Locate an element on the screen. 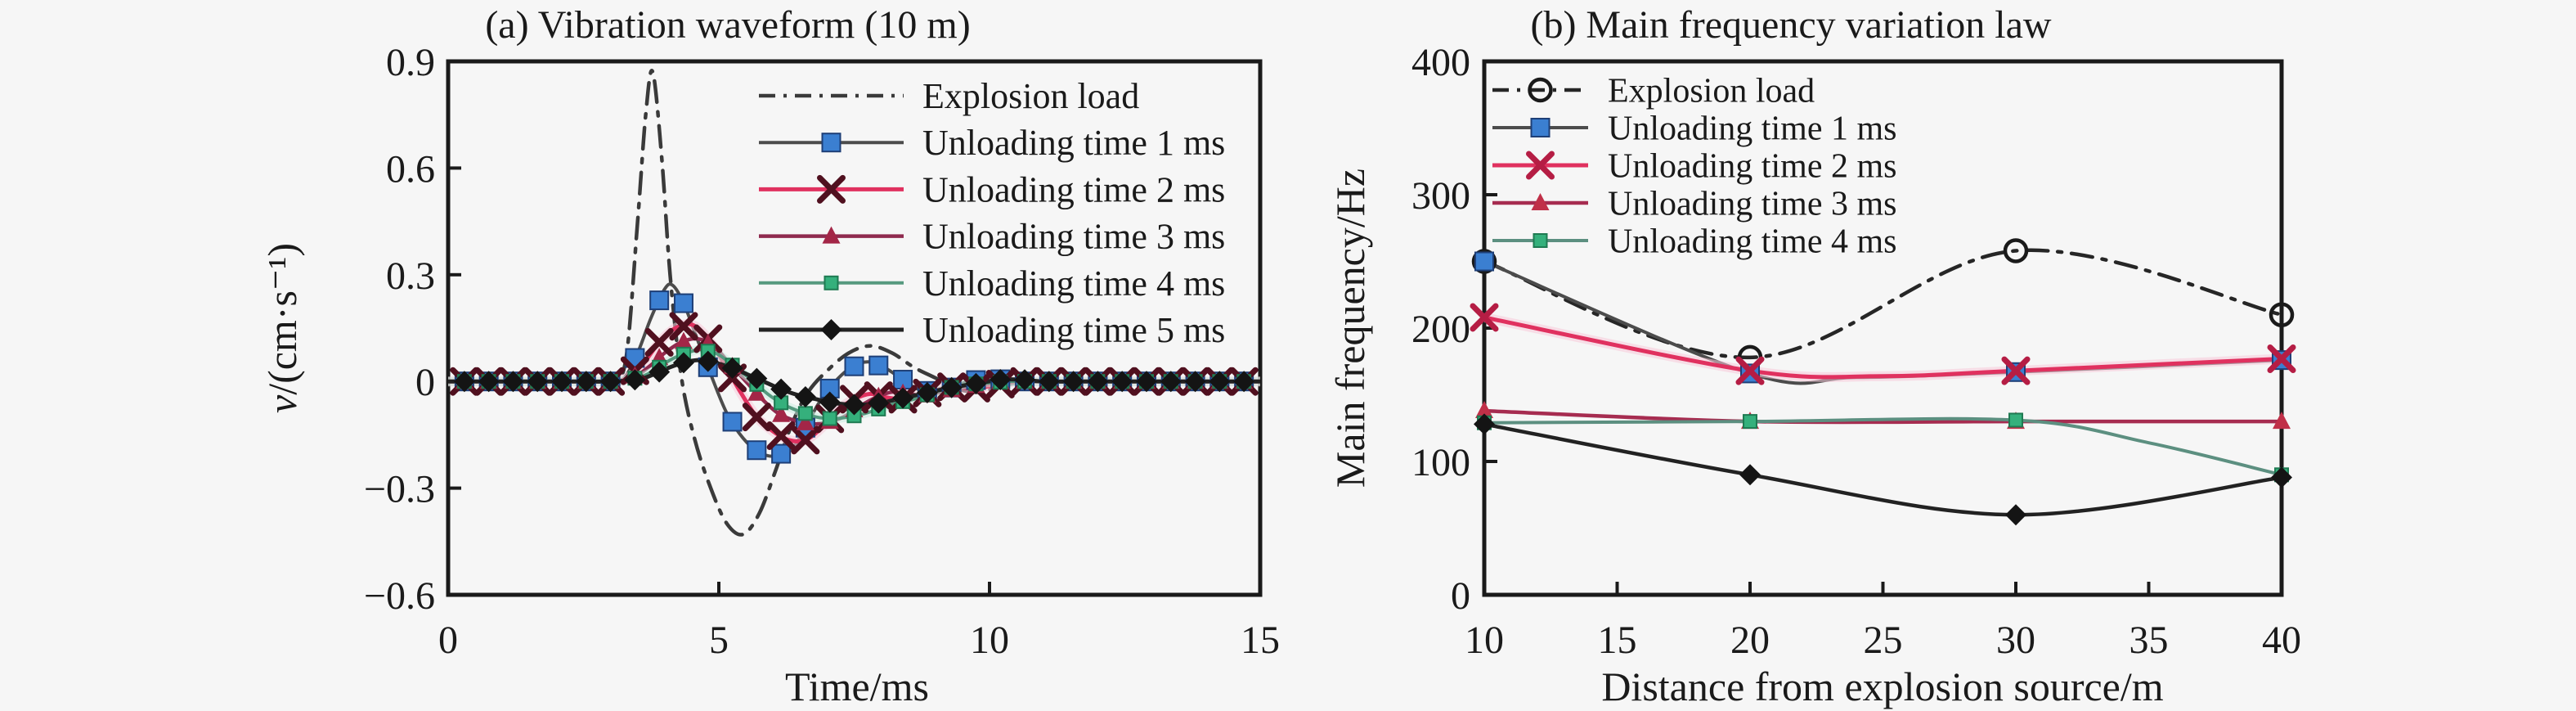  chart-b-title: (b) Main frequency variation law is located at coordinates (1790, 25).